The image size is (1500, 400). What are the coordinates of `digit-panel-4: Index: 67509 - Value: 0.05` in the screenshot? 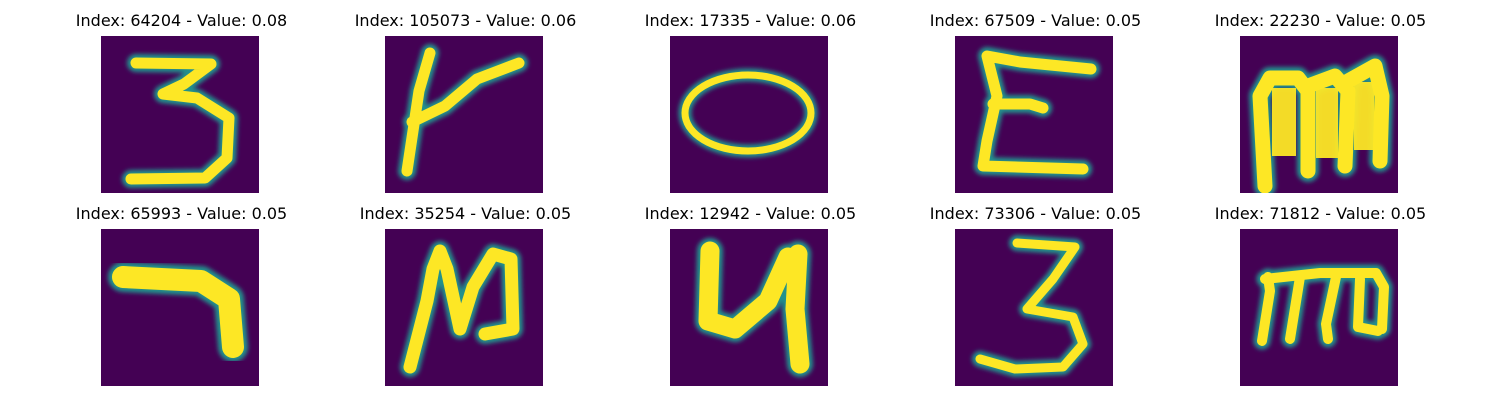 It's located at (1035, 107).